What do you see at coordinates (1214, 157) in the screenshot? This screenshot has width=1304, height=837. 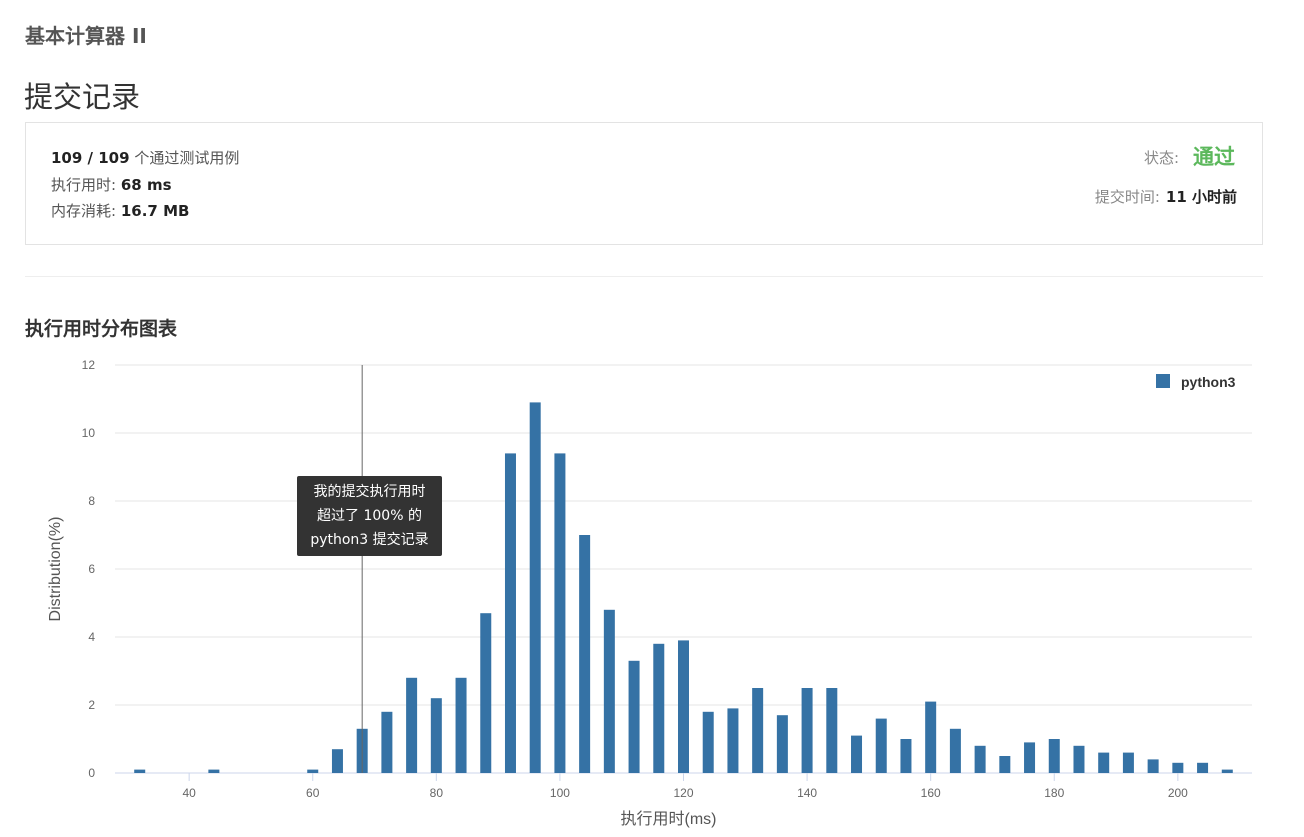 I see `status-badge: 通过` at bounding box center [1214, 157].